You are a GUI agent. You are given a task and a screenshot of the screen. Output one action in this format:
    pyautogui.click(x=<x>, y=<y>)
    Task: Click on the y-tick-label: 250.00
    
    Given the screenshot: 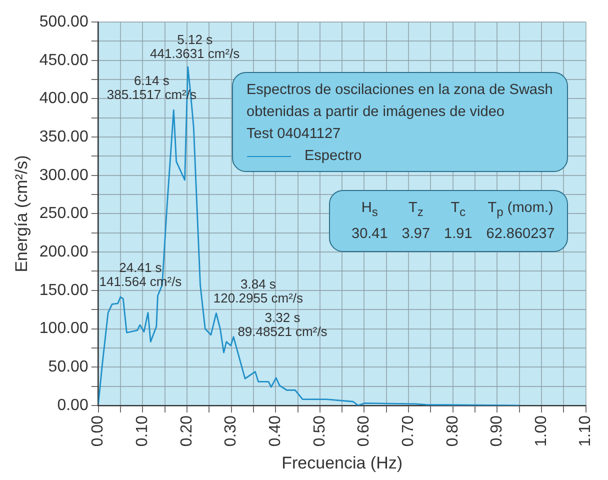 What is the action you would take?
    pyautogui.click(x=63, y=213)
    